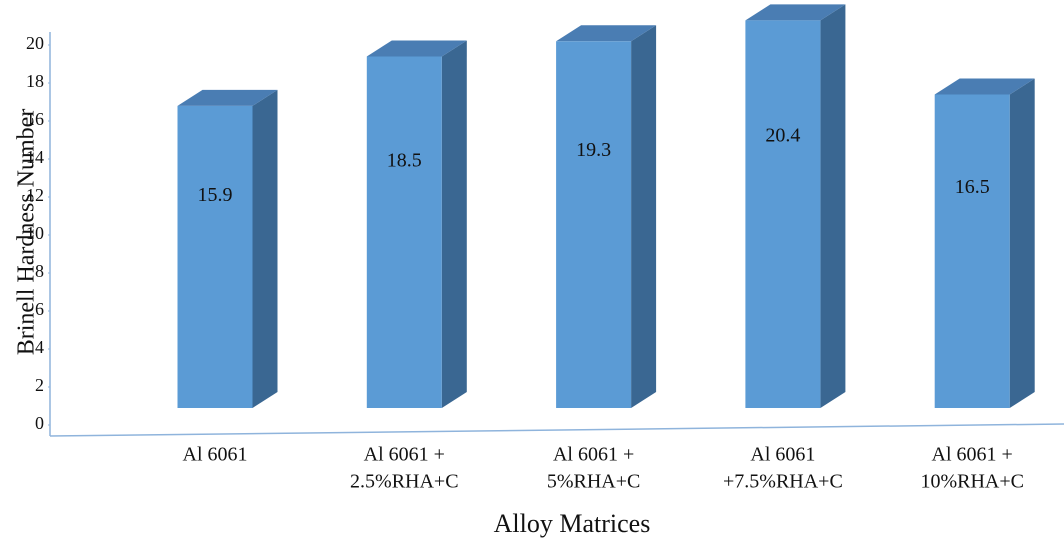 Image resolution: width=1064 pixels, height=547 pixels. What do you see at coordinates (39, 423) in the screenshot?
I see `y-tick-label: 0` at bounding box center [39, 423].